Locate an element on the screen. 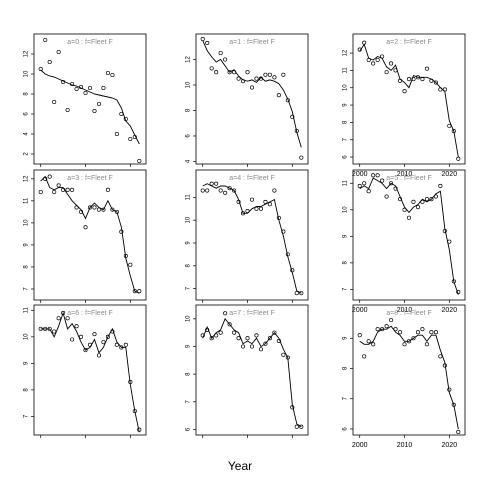  panel-6: a=2 : f=Fleet F 6 7 8 9 10 11 12 2000 2010 2020 is located at coordinates (404, 105).